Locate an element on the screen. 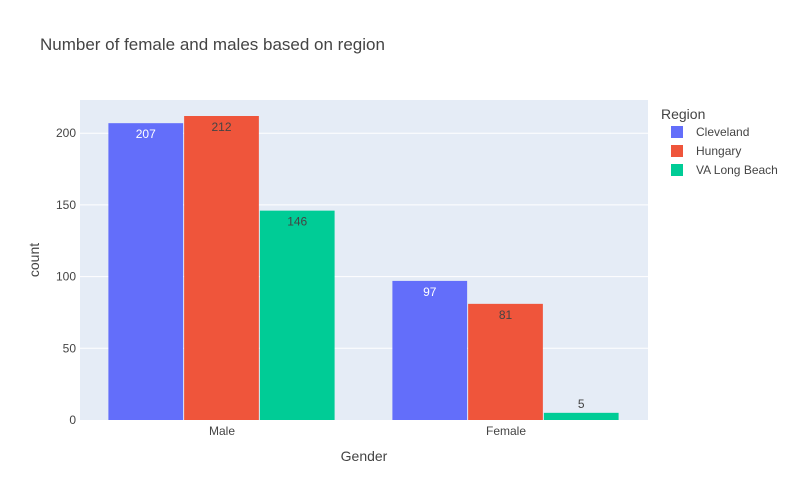 The width and height of the screenshot is (800, 500). y-tick-label: 200 is located at coordinates (66, 133).